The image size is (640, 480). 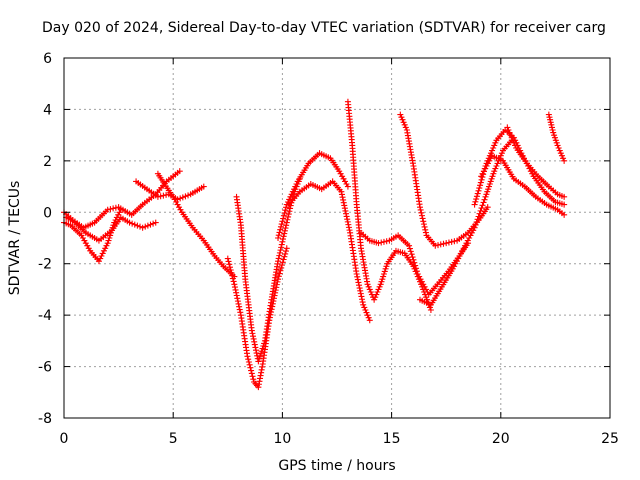 What do you see at coordinates (47, 213) in the screenshot?
I see `y-tick-label: 0` at bounding box center [47, 213].